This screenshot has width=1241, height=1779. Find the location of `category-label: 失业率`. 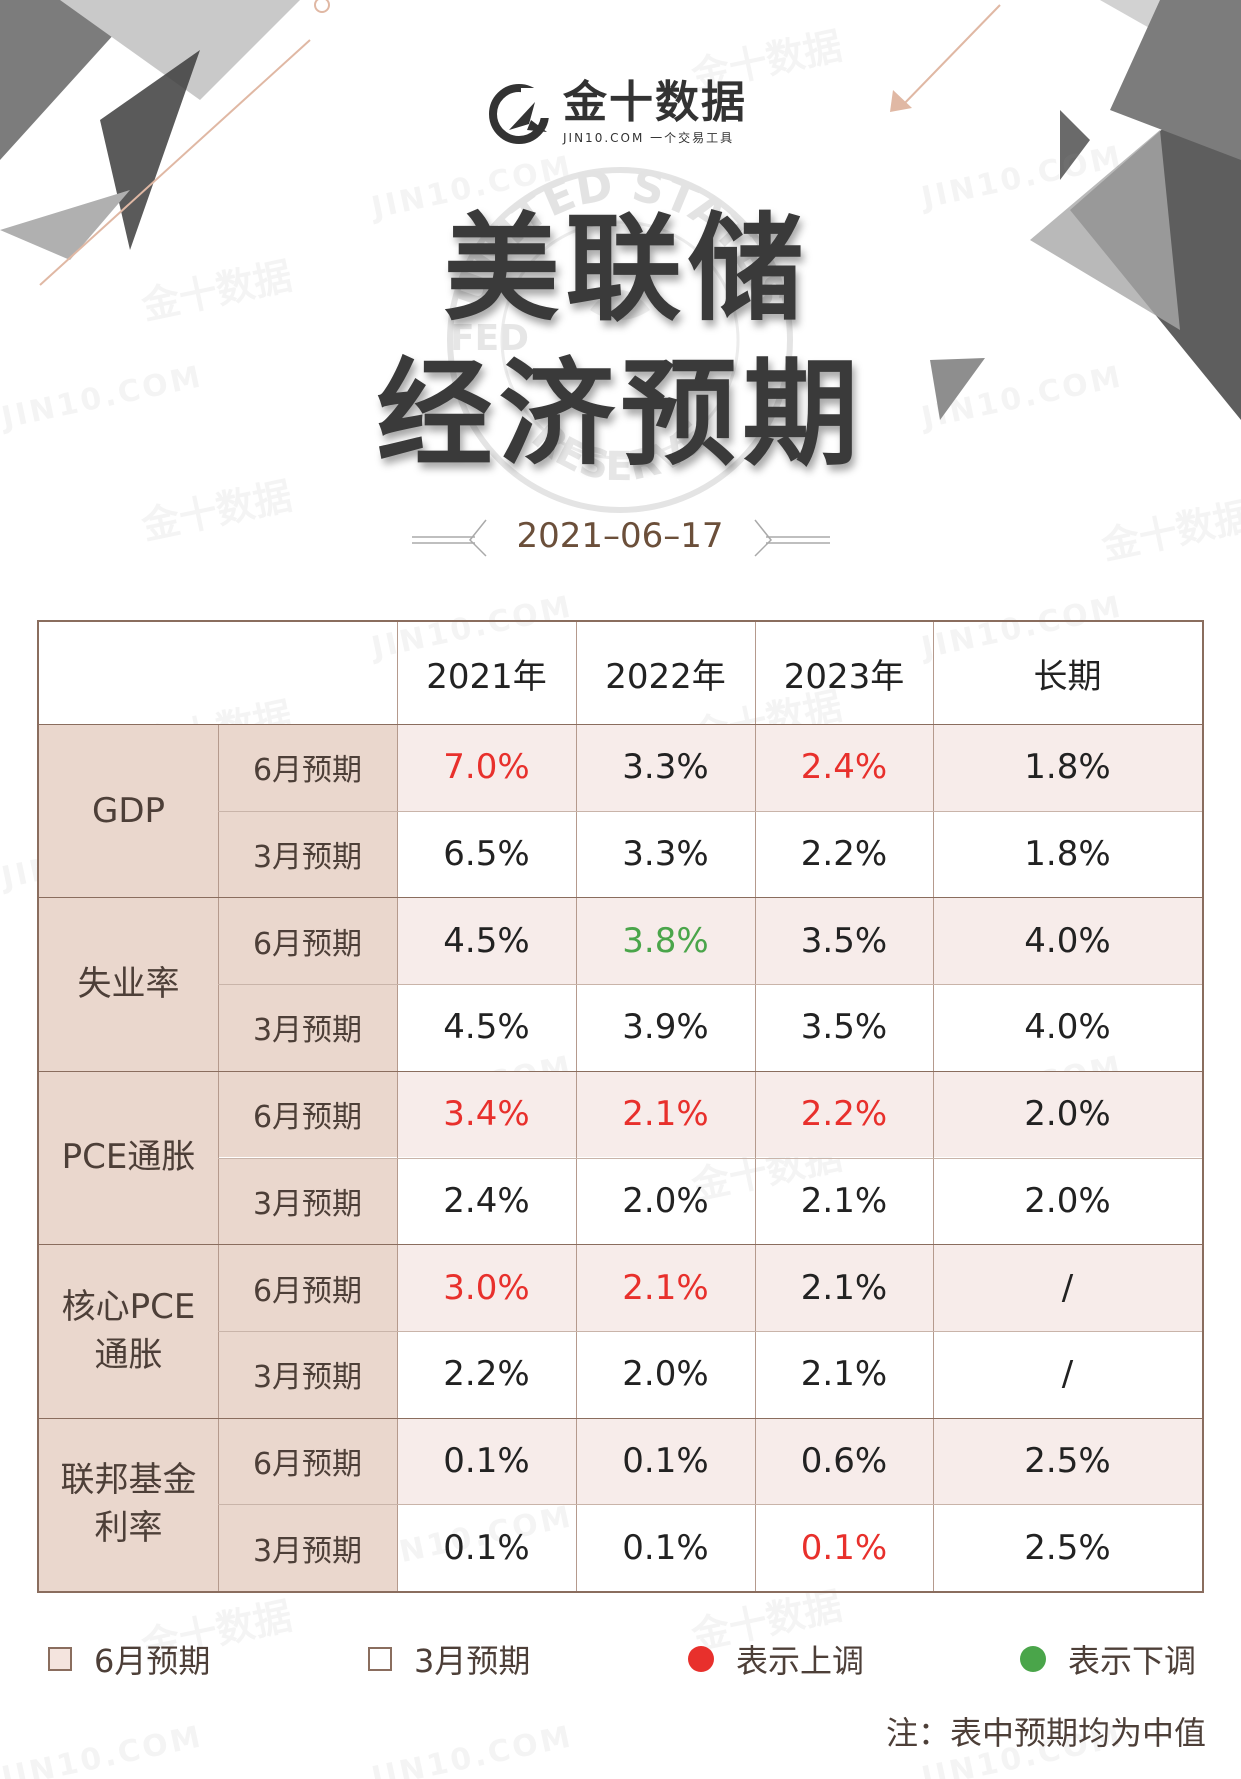

category-label: 失业率 is located at coordinates (128, 984).